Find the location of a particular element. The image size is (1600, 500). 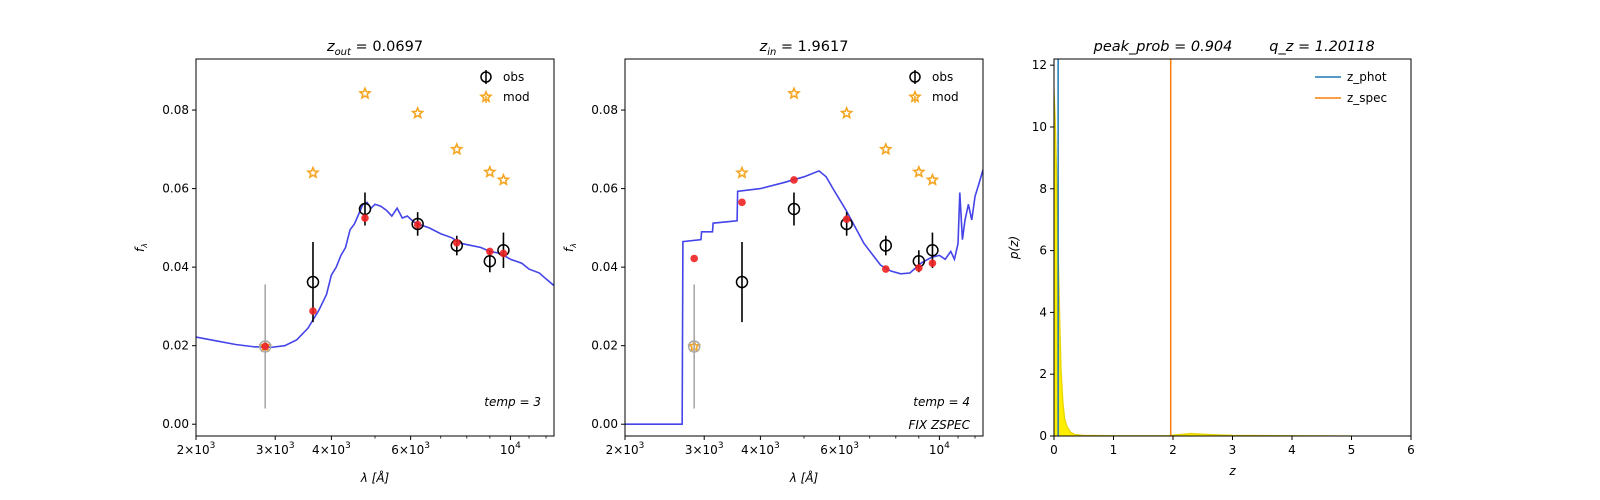

x-tick-label: 6 is located at coordinates (1411, 450).